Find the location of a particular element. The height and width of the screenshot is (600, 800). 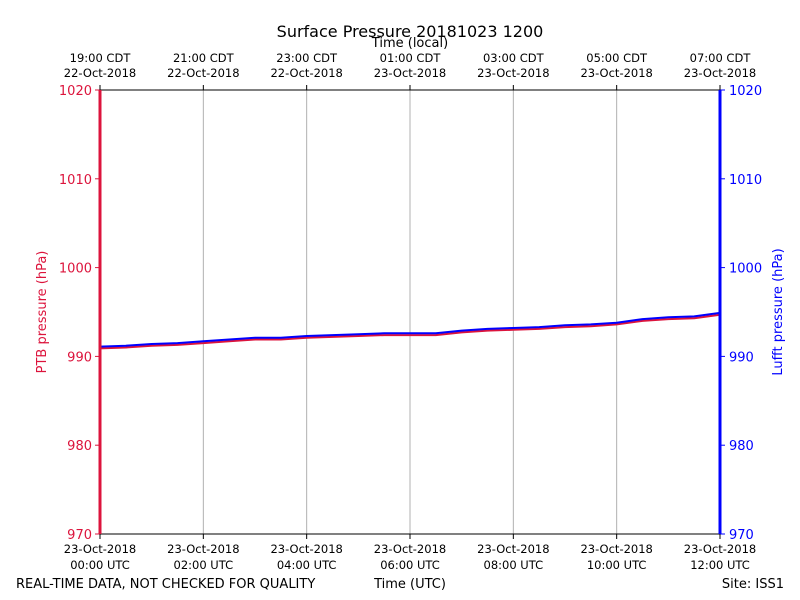

right-y-tick-label: 1000 is located at coordinates (745, 269).